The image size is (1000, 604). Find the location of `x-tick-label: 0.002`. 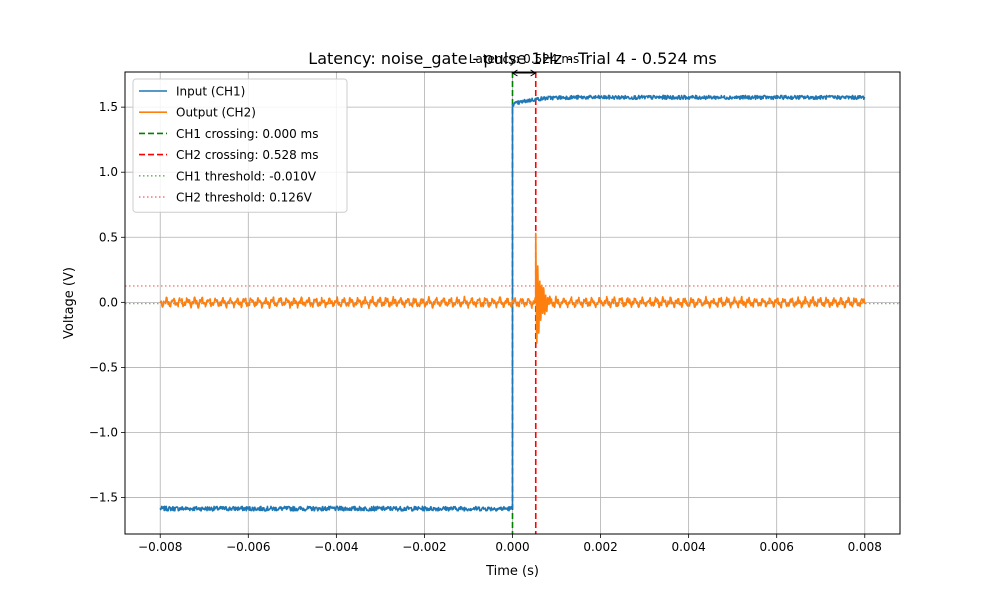

x-tick-label: 0.002 is located at coordinates (600, 547).